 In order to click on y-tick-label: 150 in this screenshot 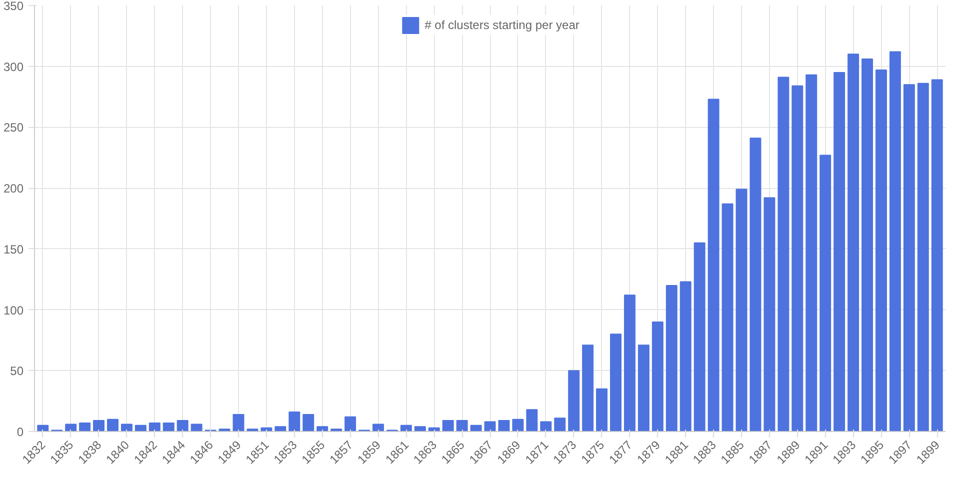, I will do `click(13, 249)`.